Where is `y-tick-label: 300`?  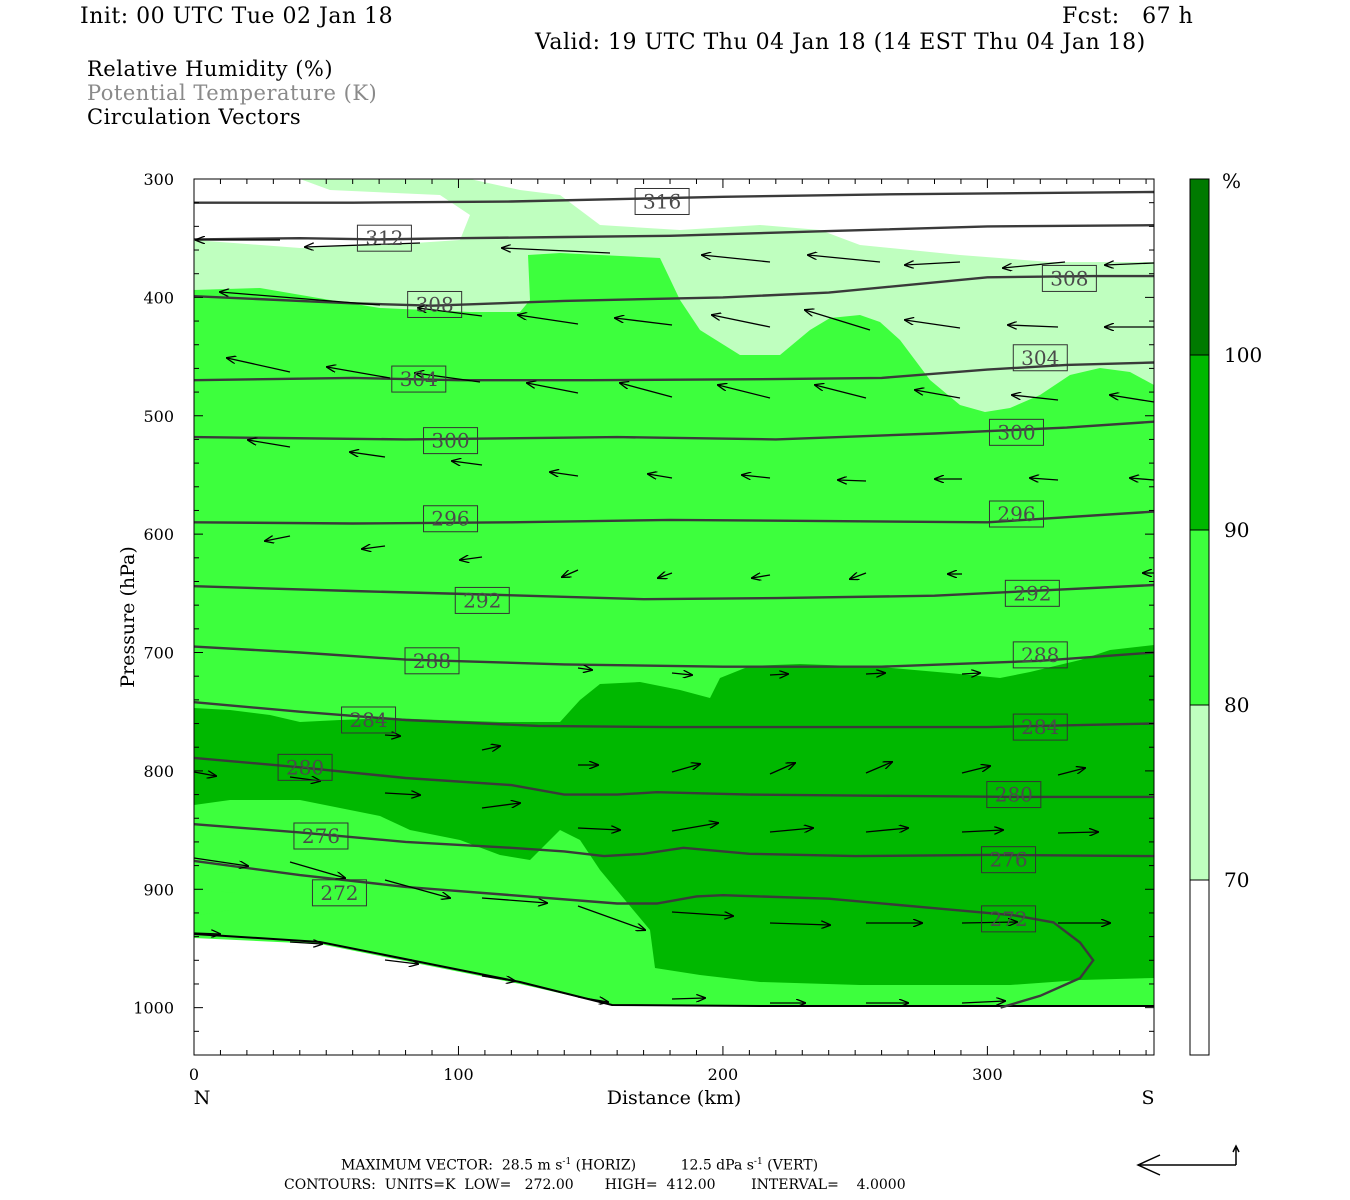
y-tick-label: 300 is located at coordinates (158, 179).